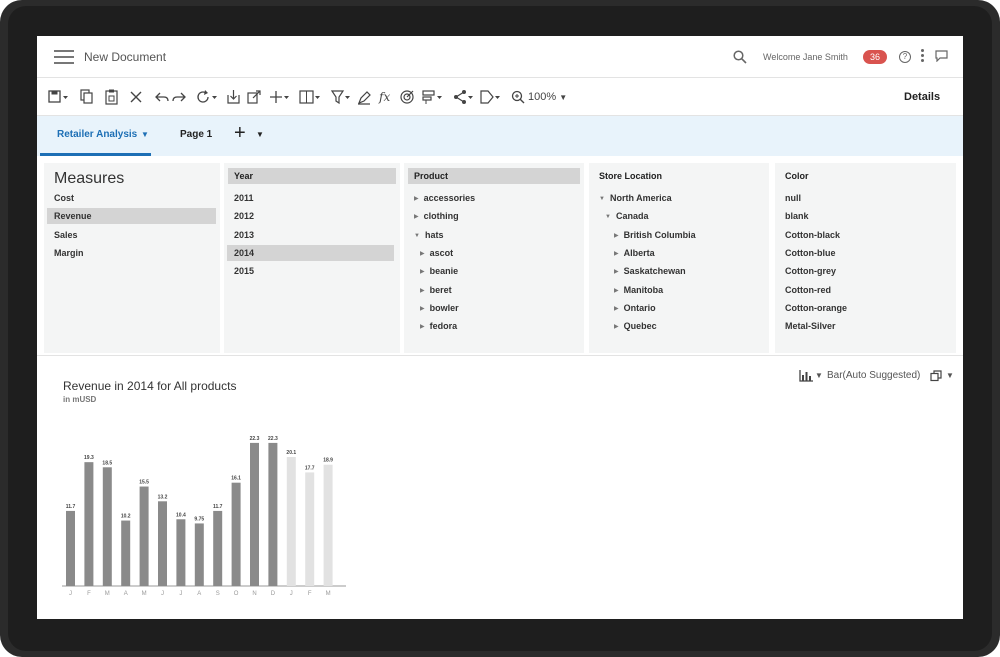  I want to click on details-button: Details, so click(922, 97).